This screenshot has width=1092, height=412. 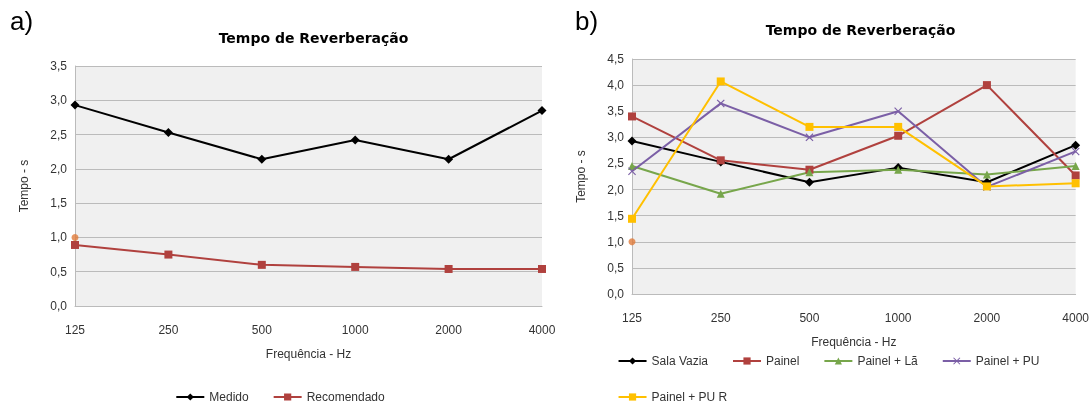 What do you see at coordinates (346, 397) in the screenshot?
I see `legend-label: Recomendado` at bounding box center [346, 397].